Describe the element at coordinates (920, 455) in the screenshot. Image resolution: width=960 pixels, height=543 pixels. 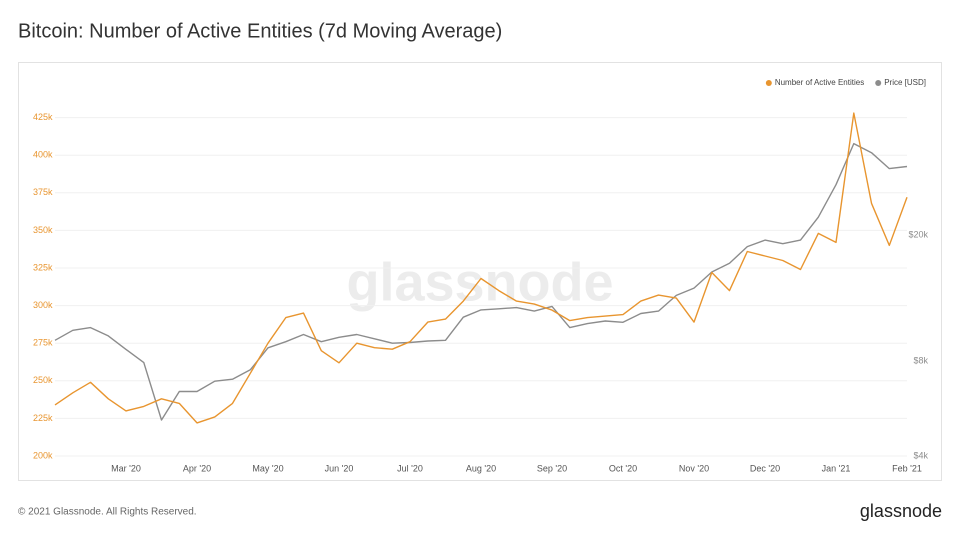
I see `y2-tick-label: $4k` at that location.